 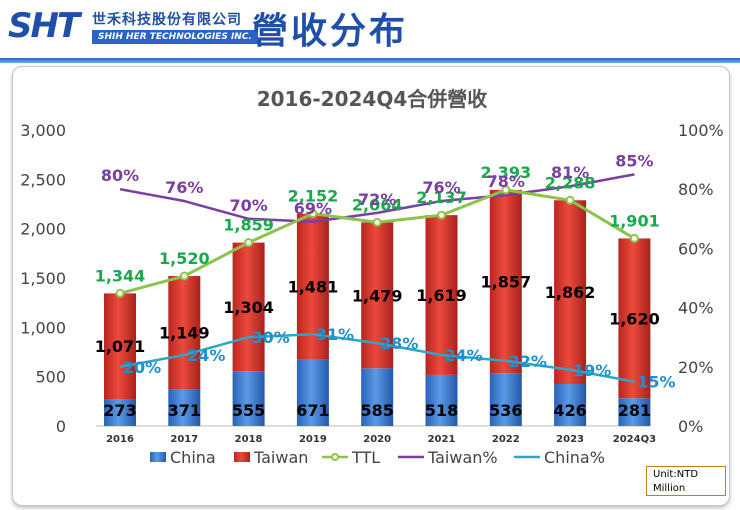 What do you see at coordinates (570, 439) in the screenshot?
I see `x-axis-tick: 2023` at bounding box center [570, 439].